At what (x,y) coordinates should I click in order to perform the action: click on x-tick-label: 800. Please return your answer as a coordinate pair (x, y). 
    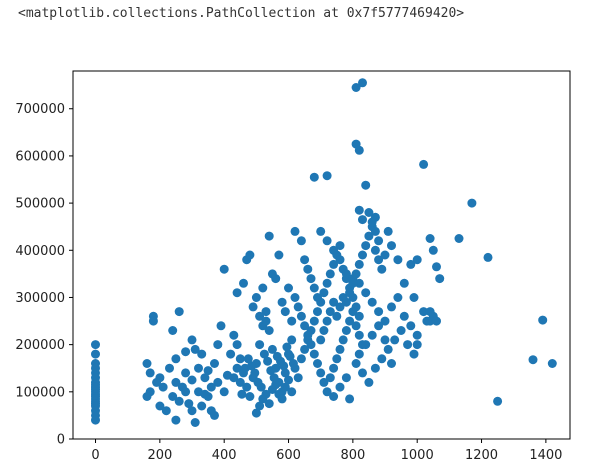
    Looking at the image, I should click on (352, 455).